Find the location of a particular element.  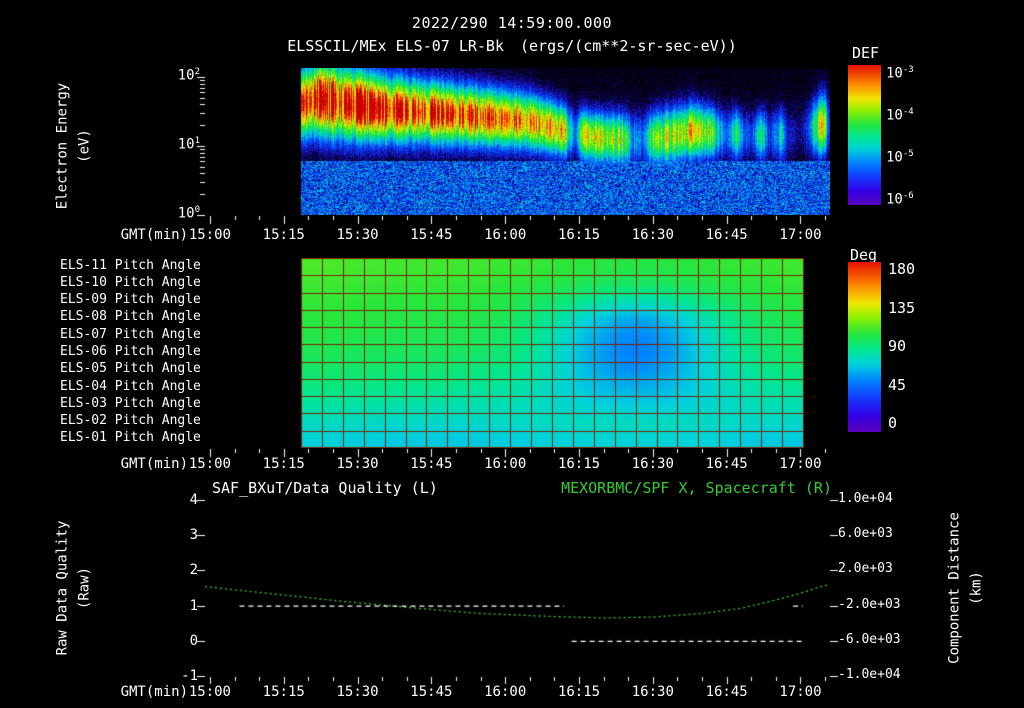

pitch-row-label: ELS-09 Pitch Angle is located at coordinates (130, 300).